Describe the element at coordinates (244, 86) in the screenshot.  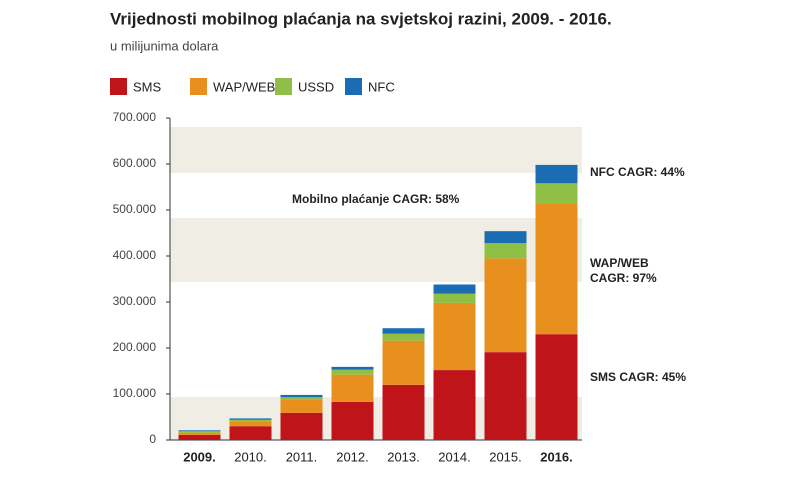
I see `legend-label: WAP/WEB` at that location.